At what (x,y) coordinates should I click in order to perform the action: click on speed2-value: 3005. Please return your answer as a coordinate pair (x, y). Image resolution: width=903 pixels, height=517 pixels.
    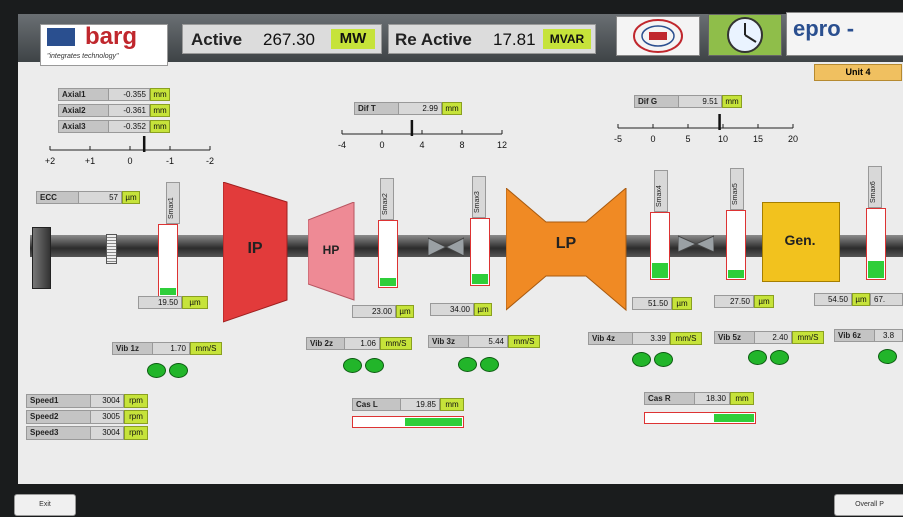
    Looking at the image, I should click on (107, 417).